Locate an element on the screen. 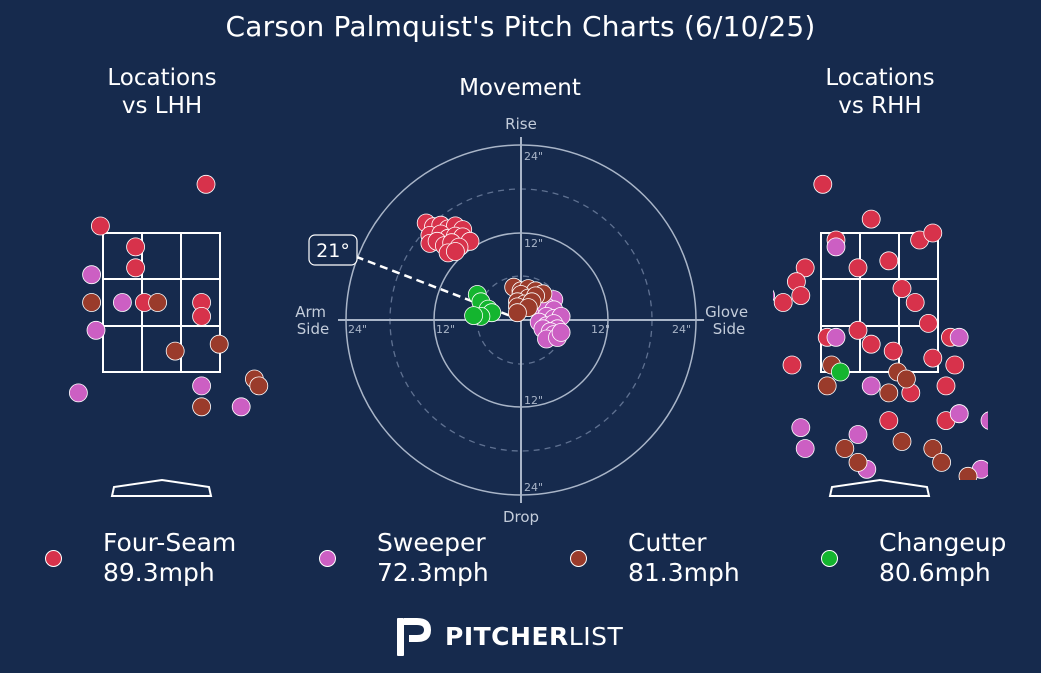  axis-label-arm-side: Arm Side is located at coordinates (313, 320).